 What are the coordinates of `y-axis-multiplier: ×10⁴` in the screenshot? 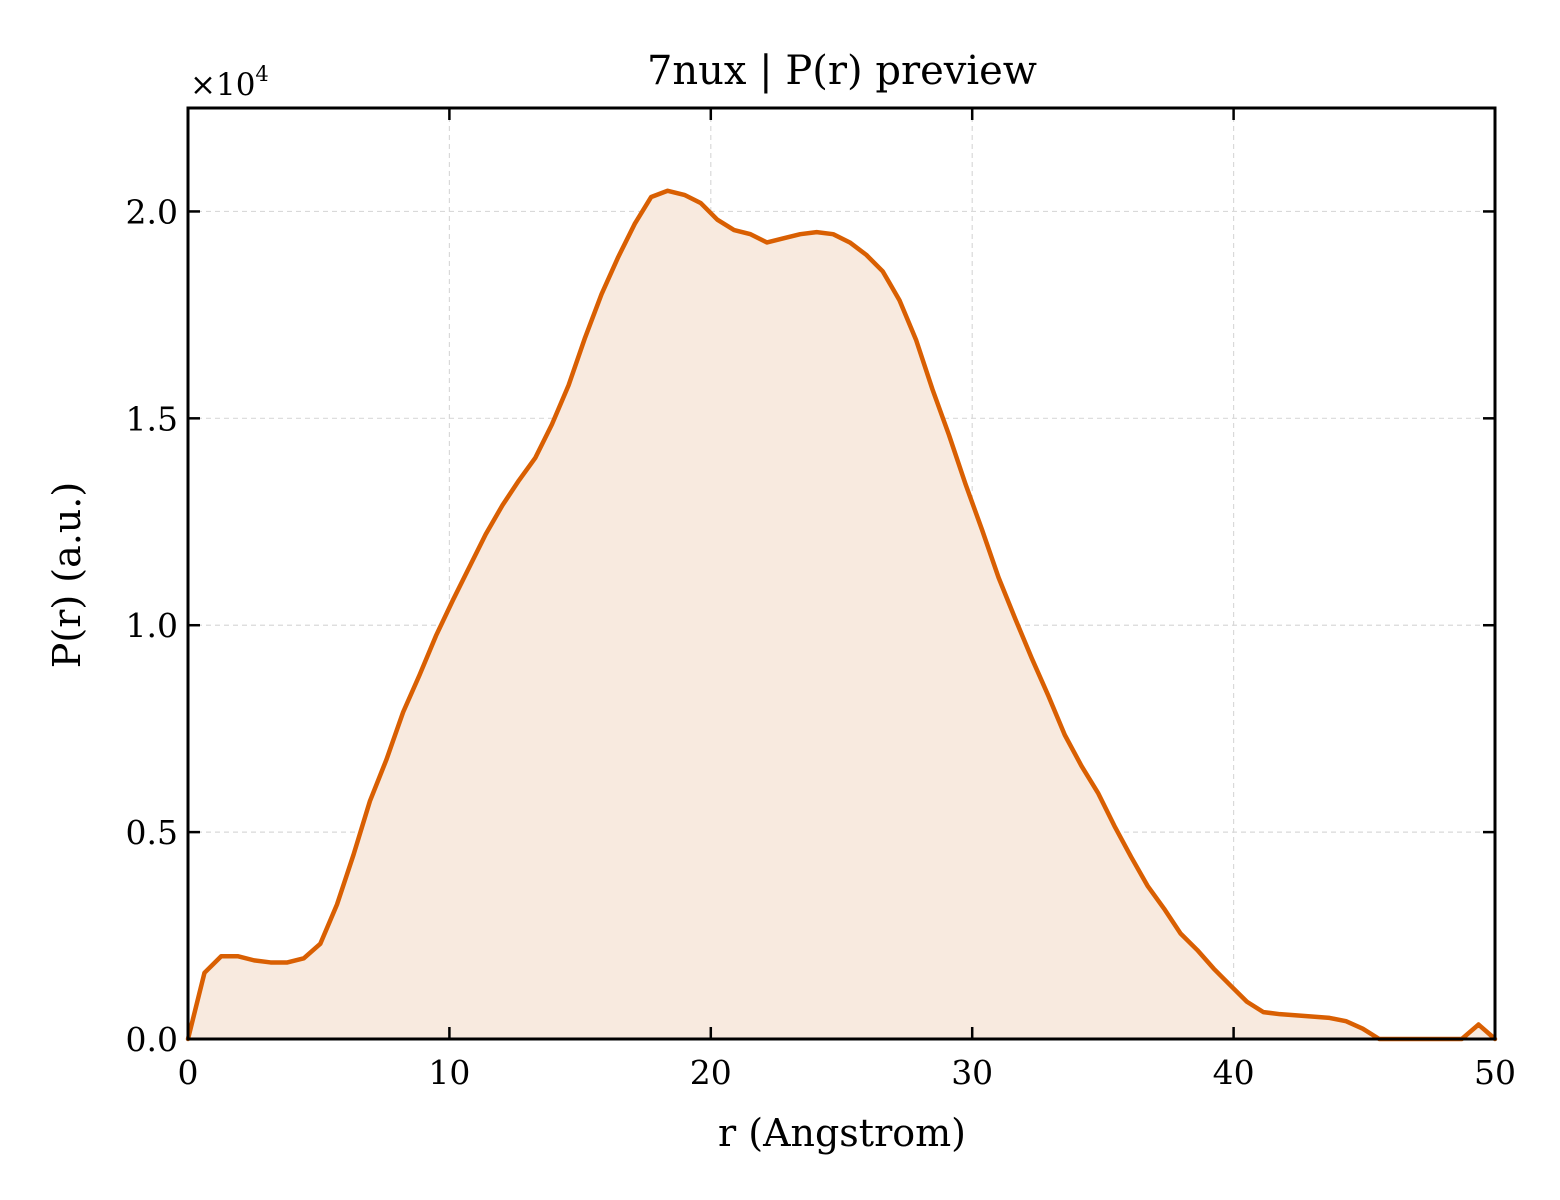 It's located at (229, 82).